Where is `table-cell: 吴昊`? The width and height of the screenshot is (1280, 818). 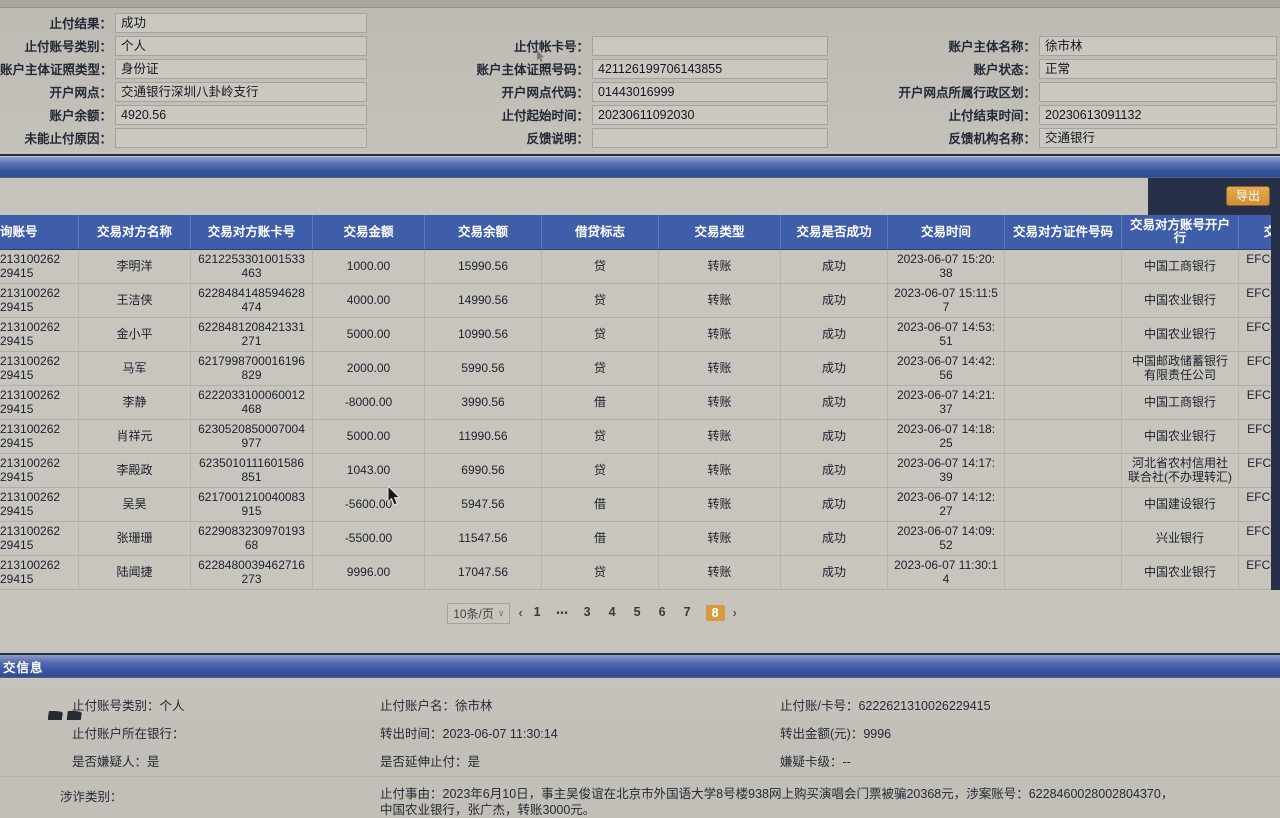 table-cell: 吴昊 is located at coordinates (135, 505).